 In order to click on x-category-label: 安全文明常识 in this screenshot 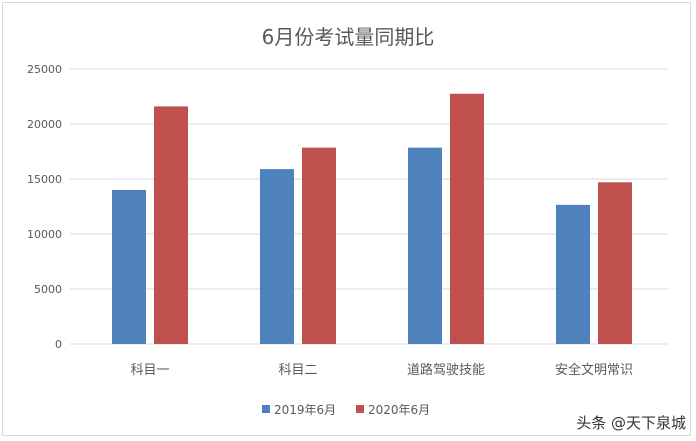, I will do `click(594, 370)`.